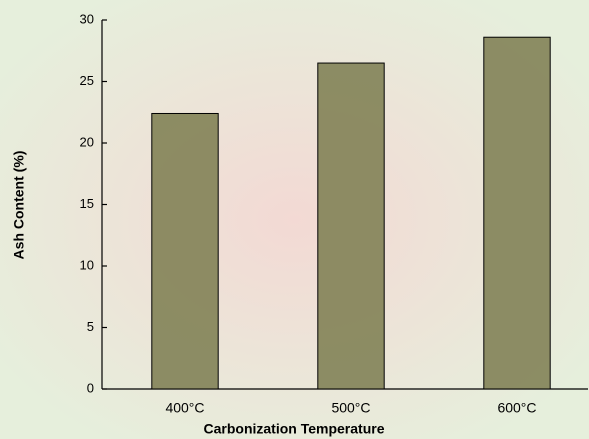 This screenshot has height=439, width=589. Describe the element at coordinates (87, 80) in the screenshot. I see `y-tick-label: 25` at that location.